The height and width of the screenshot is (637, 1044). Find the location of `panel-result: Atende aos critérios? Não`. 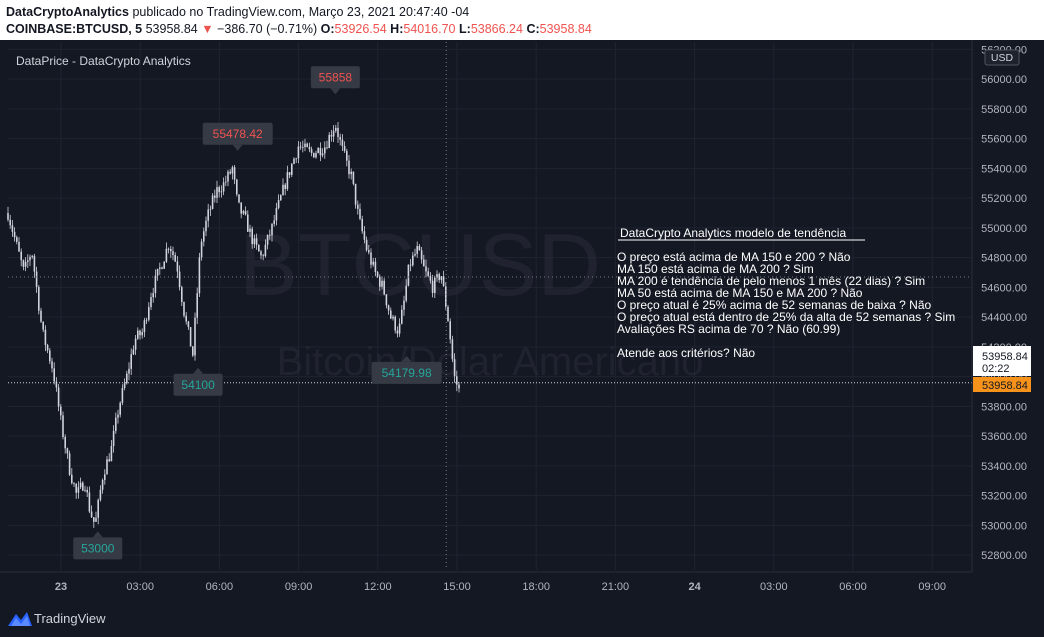

panel-result: Atende aos critérios? Não is located at coordinates (686, 353).